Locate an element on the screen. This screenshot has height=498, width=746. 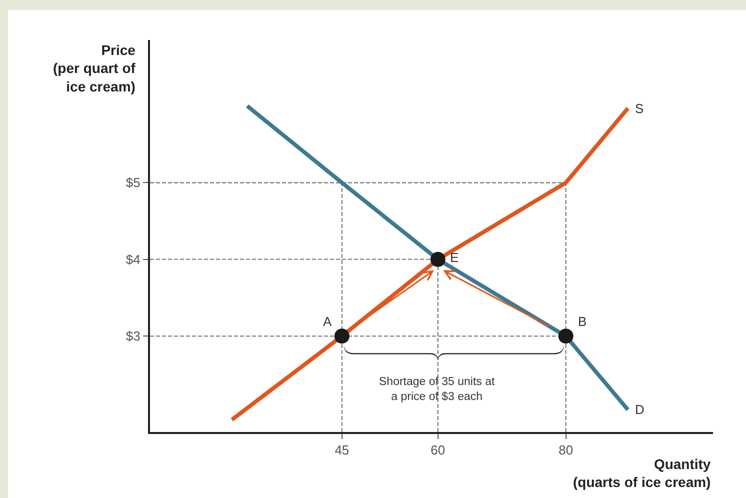
y-axis-title: Price (per quart of ice cream) is located at coordinates (94, 68).